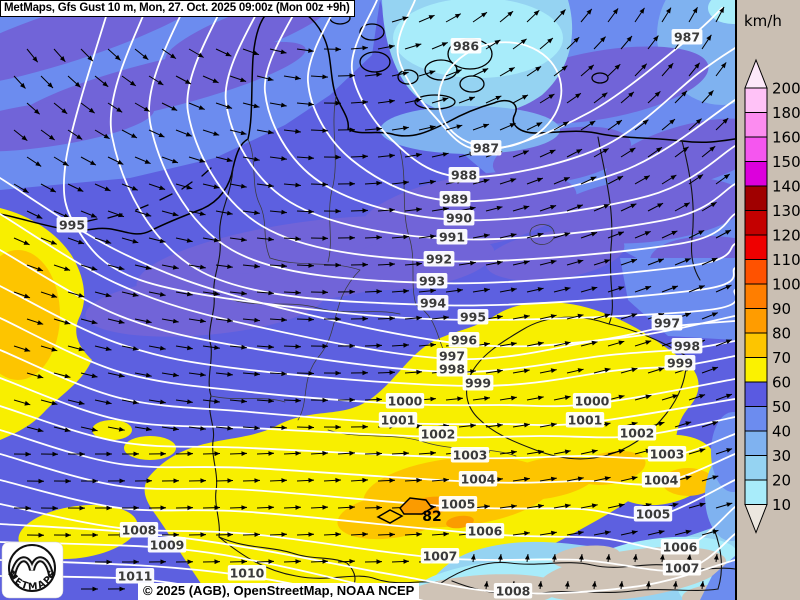 Image resolution: width=800 pixels, height=600 pixels. Describe the element at coordinates (459, 218) in the screenshot. I see `svg-text: 990` at that location.